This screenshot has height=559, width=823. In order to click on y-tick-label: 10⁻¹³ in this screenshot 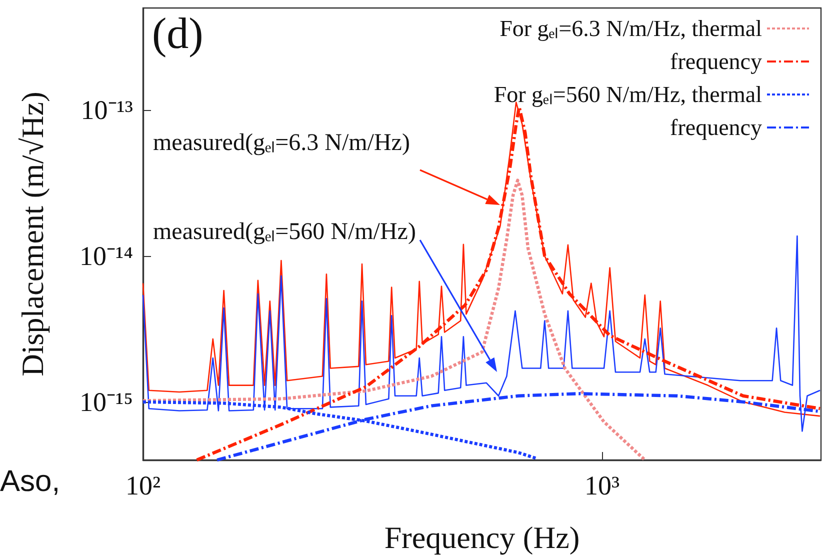, I will do `click(106, 110)`.